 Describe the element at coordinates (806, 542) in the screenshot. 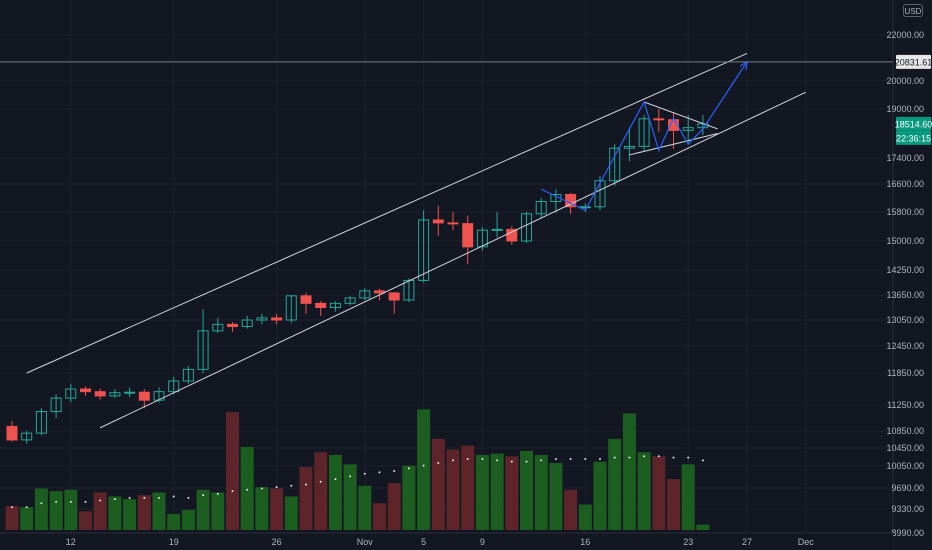

I see `date-tick-label: Dec` at that location.